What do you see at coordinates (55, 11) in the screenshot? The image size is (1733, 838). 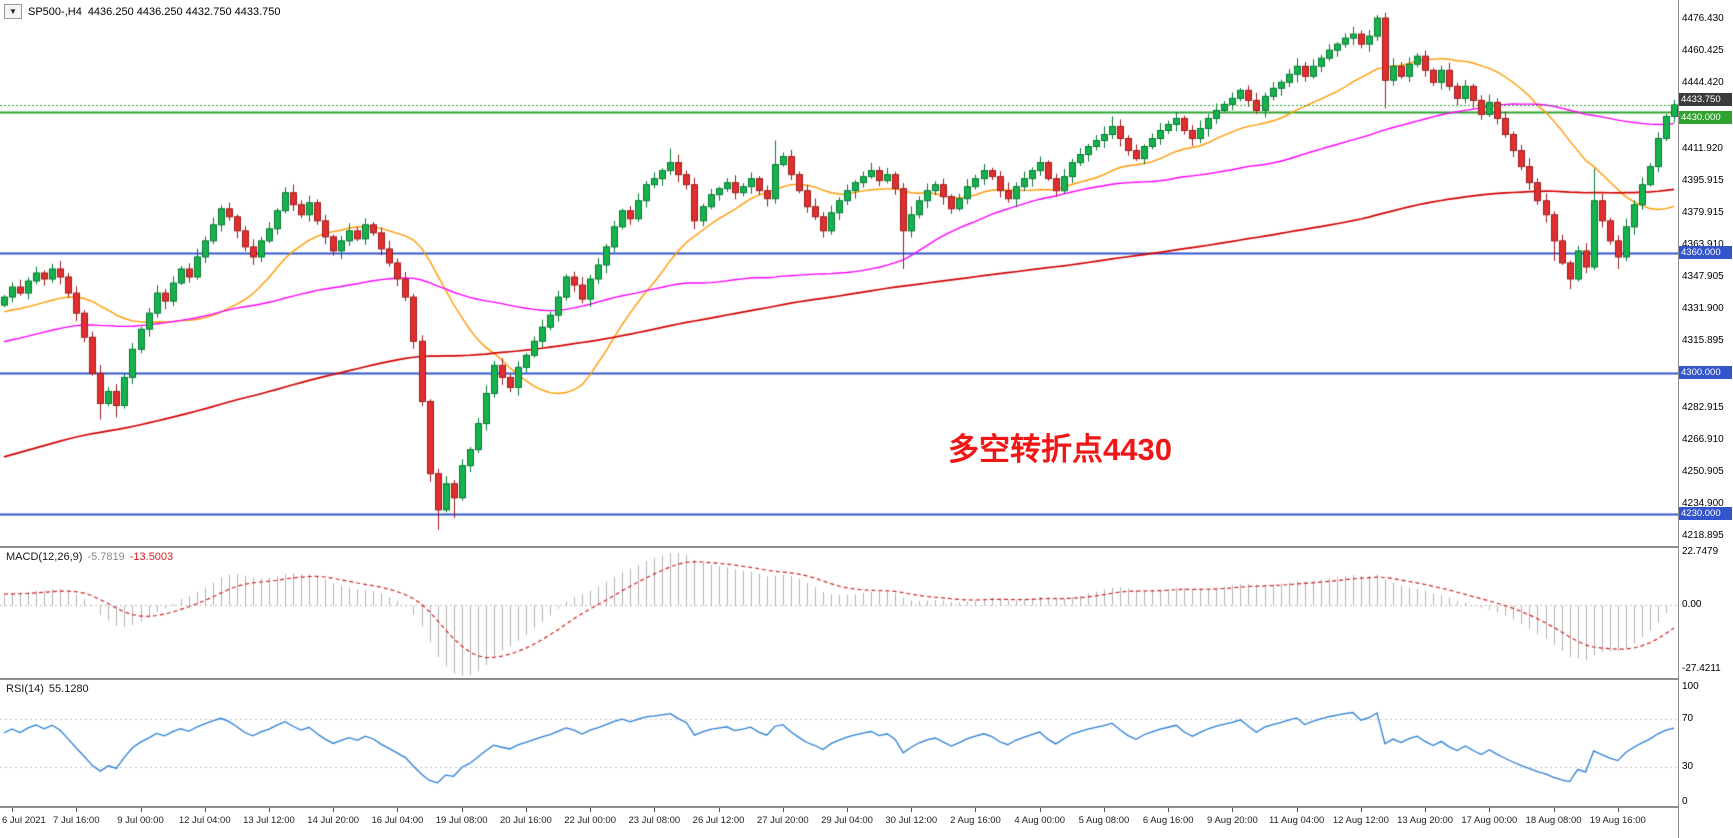 I see `symbol-period-title: SP500-,H4` at bounding box center [55, 11].